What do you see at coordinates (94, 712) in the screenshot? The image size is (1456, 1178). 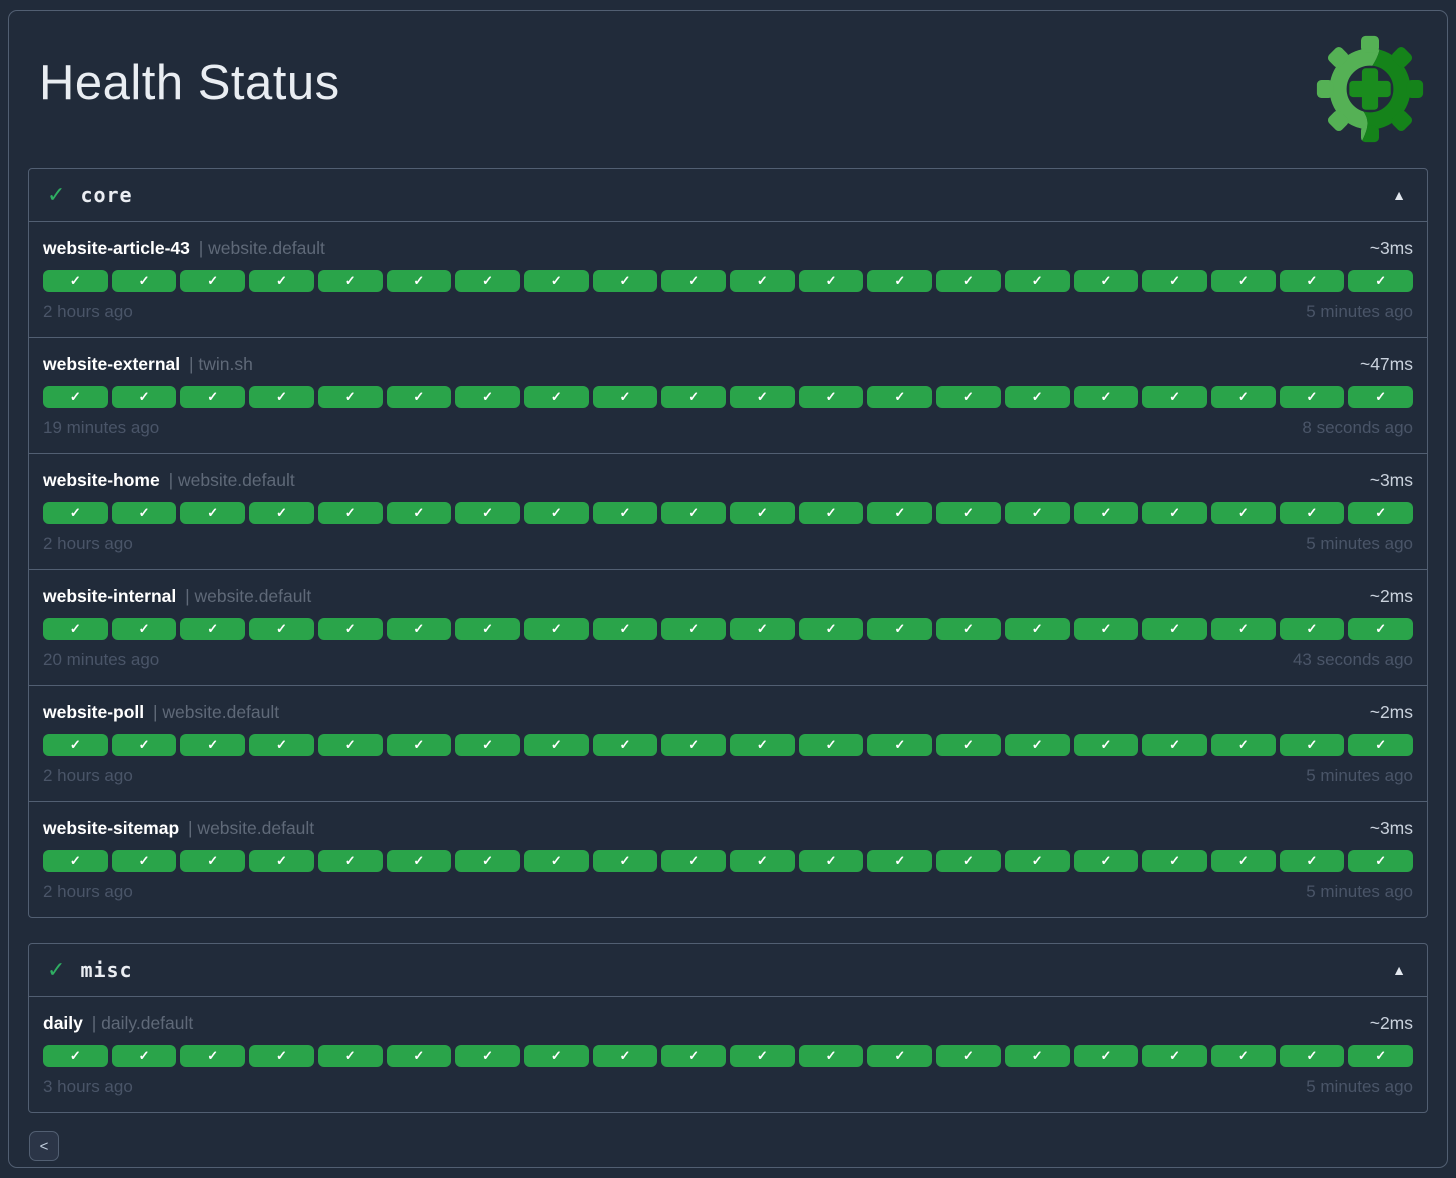 I see `endpoint-name: website-poll` at bounding box center [94, 712].